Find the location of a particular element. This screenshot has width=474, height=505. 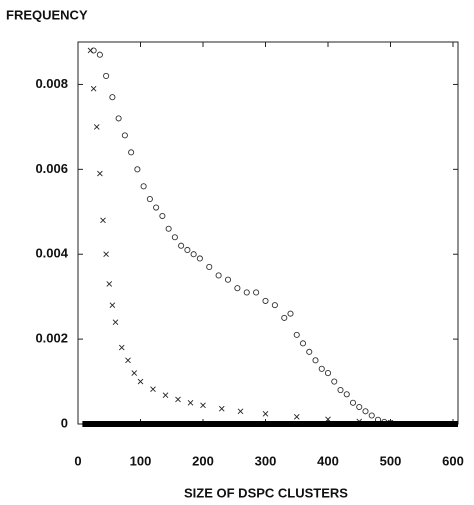

chart-title: FREQUENCY is located at coordinates (47, 14).